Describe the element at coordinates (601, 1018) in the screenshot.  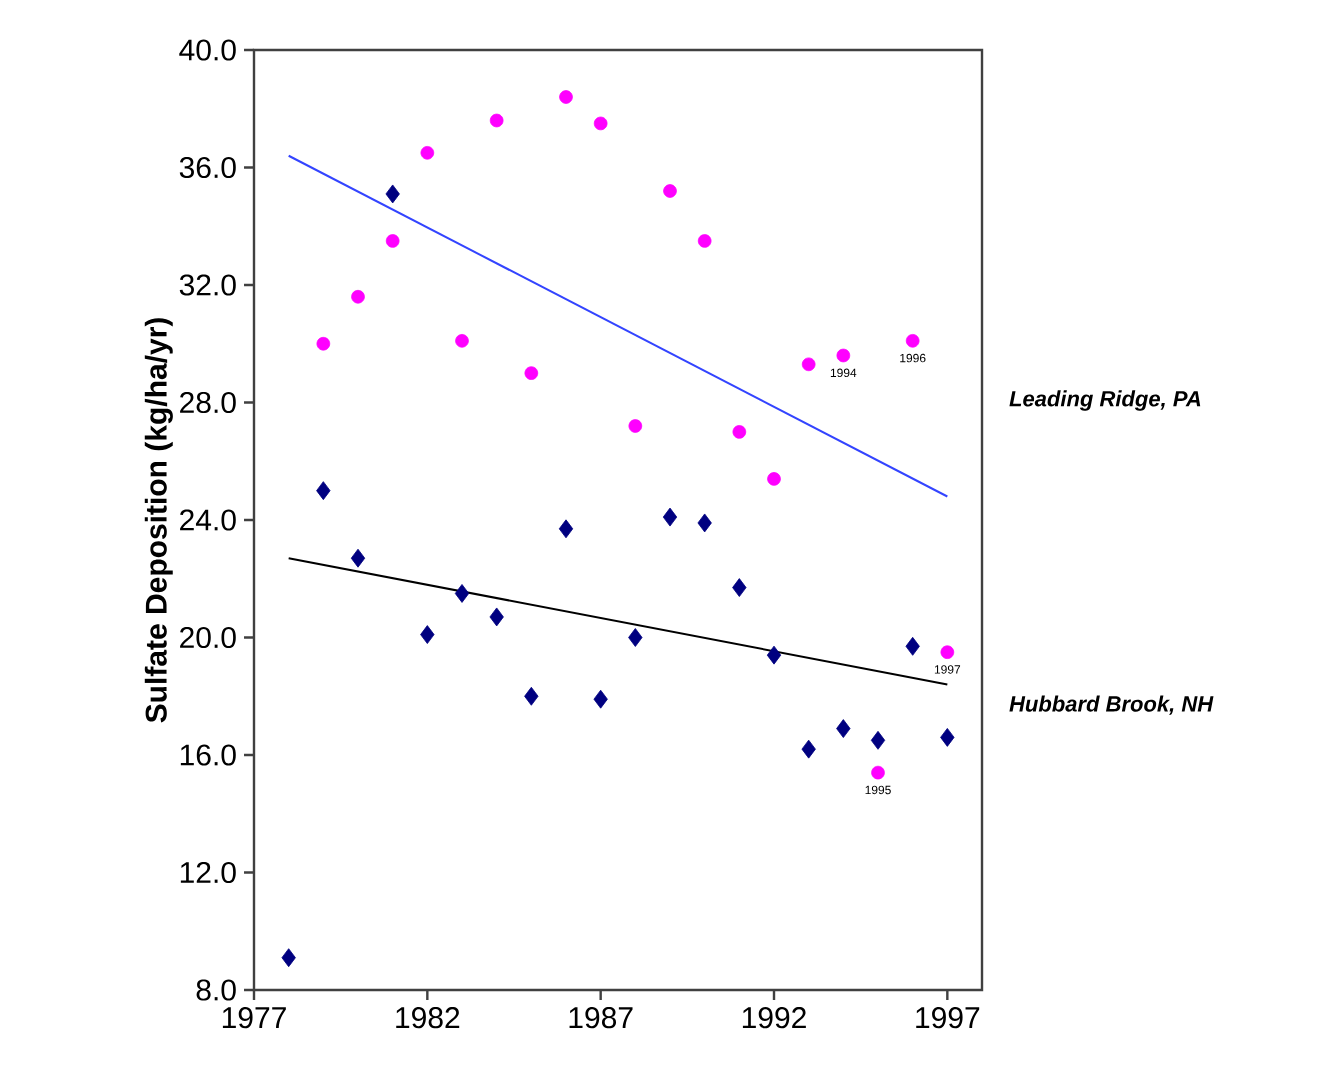
I see `x-tick-label: 1987` at that location.